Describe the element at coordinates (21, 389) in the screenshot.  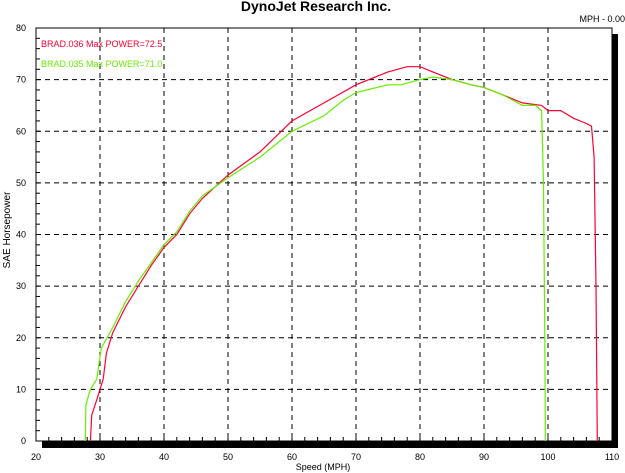
I see `y-tick-label: 10` at that location.